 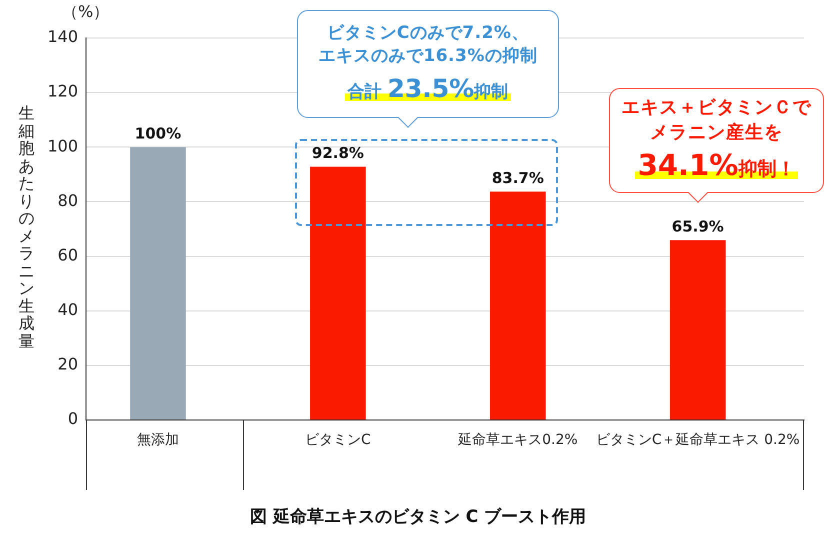 I want to click on x-tick-label: 延命草エキス0.2%, so click(x=517, y=440).